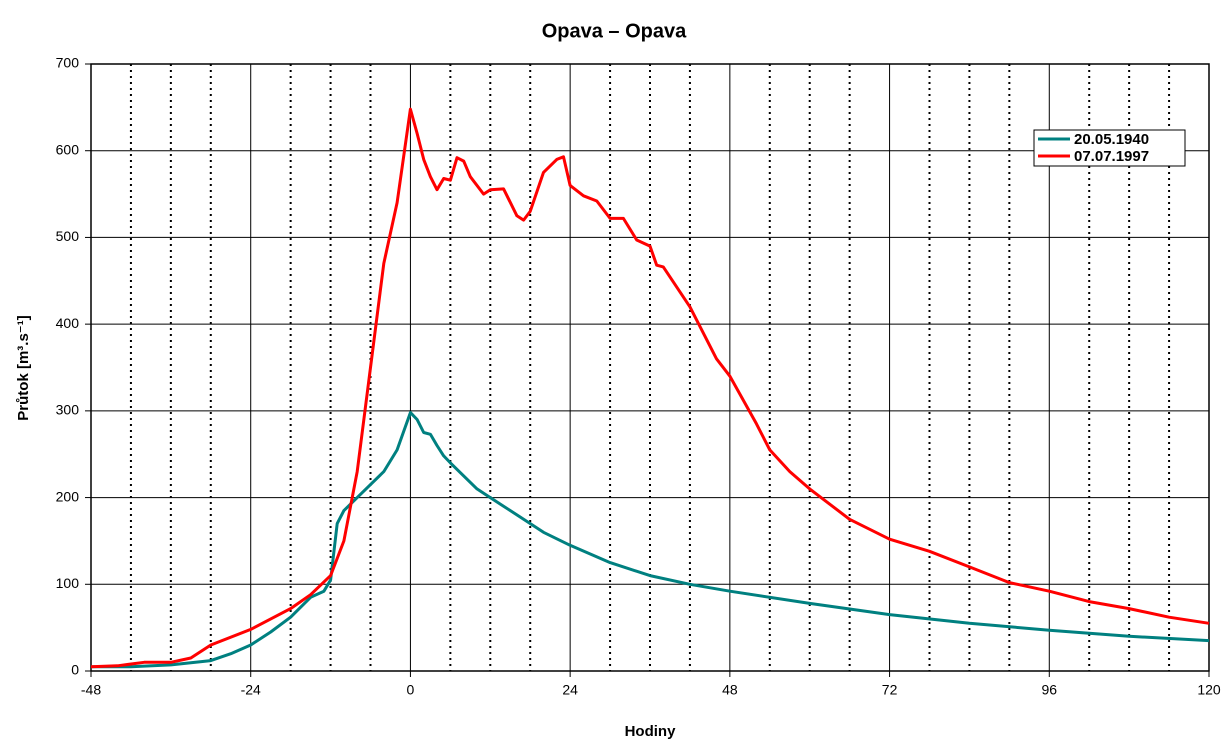 Image resolution: width=1228 pixels, height=743 pixels. Describe the element at coordinates (1111, 139) in the screenshot. I see `legend-label: 20.05.1940` at that location.